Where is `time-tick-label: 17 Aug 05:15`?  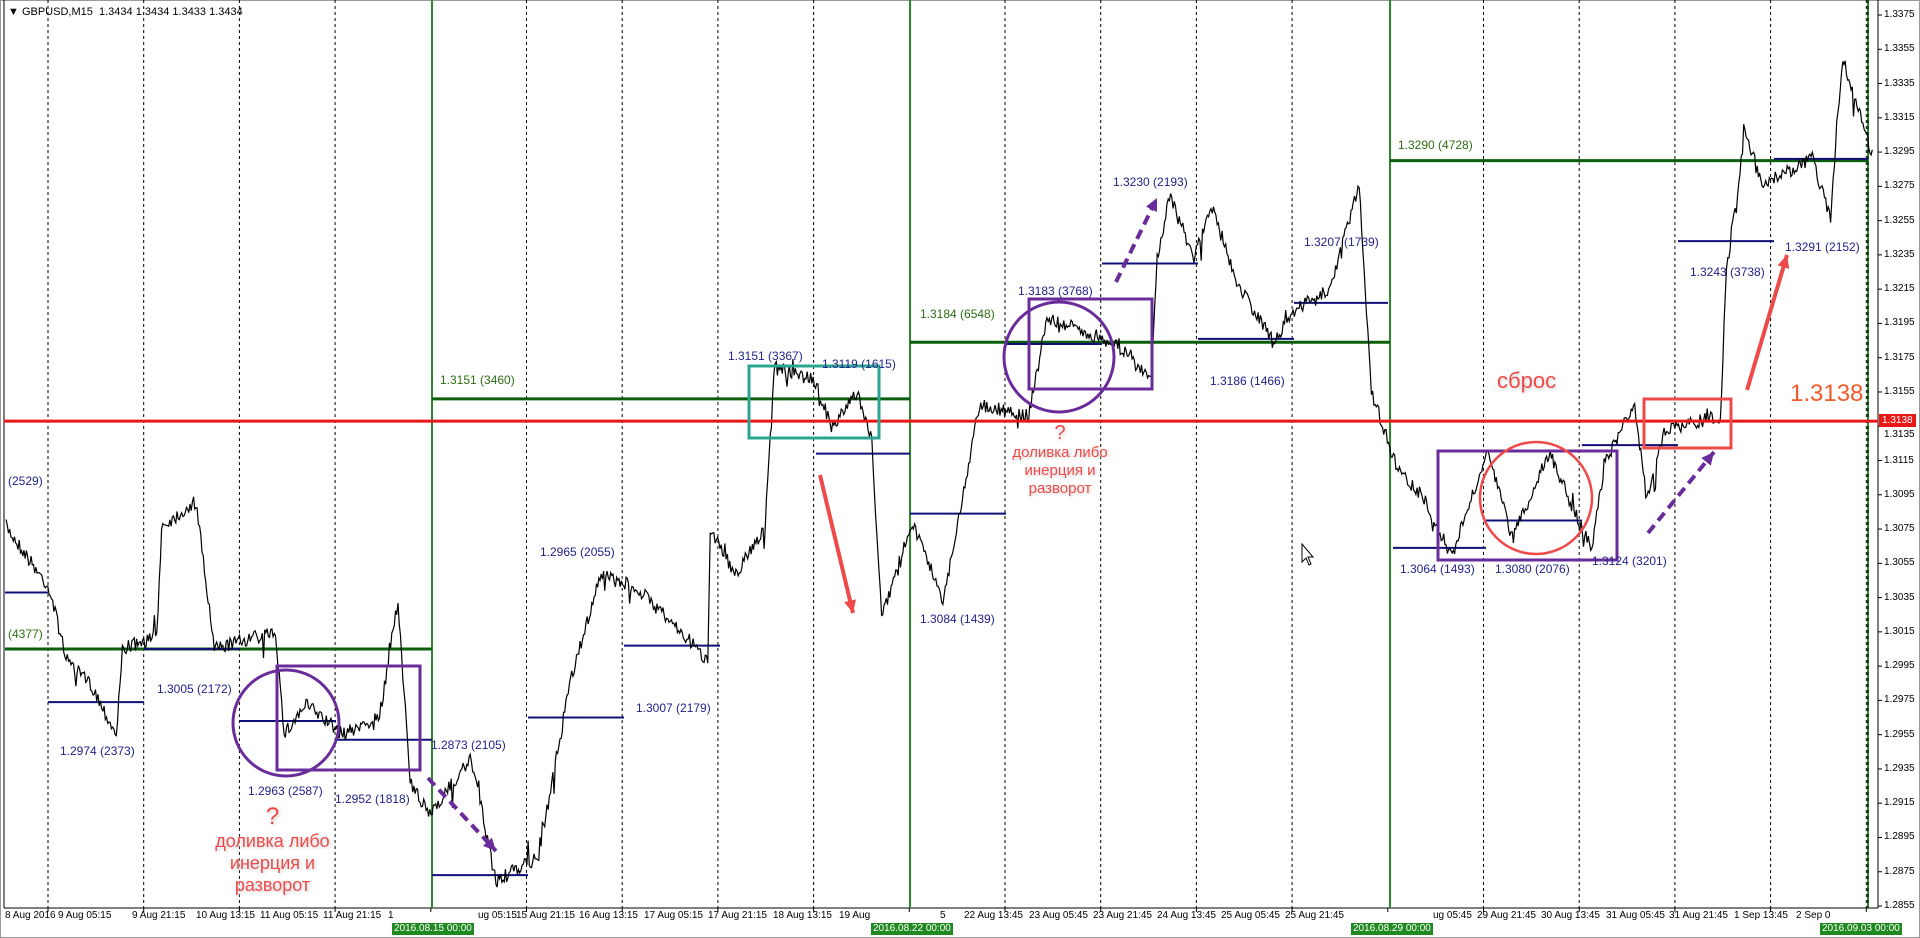 time-tick-label: 17 Aug 05:15 is located at coordinates (673, 915).